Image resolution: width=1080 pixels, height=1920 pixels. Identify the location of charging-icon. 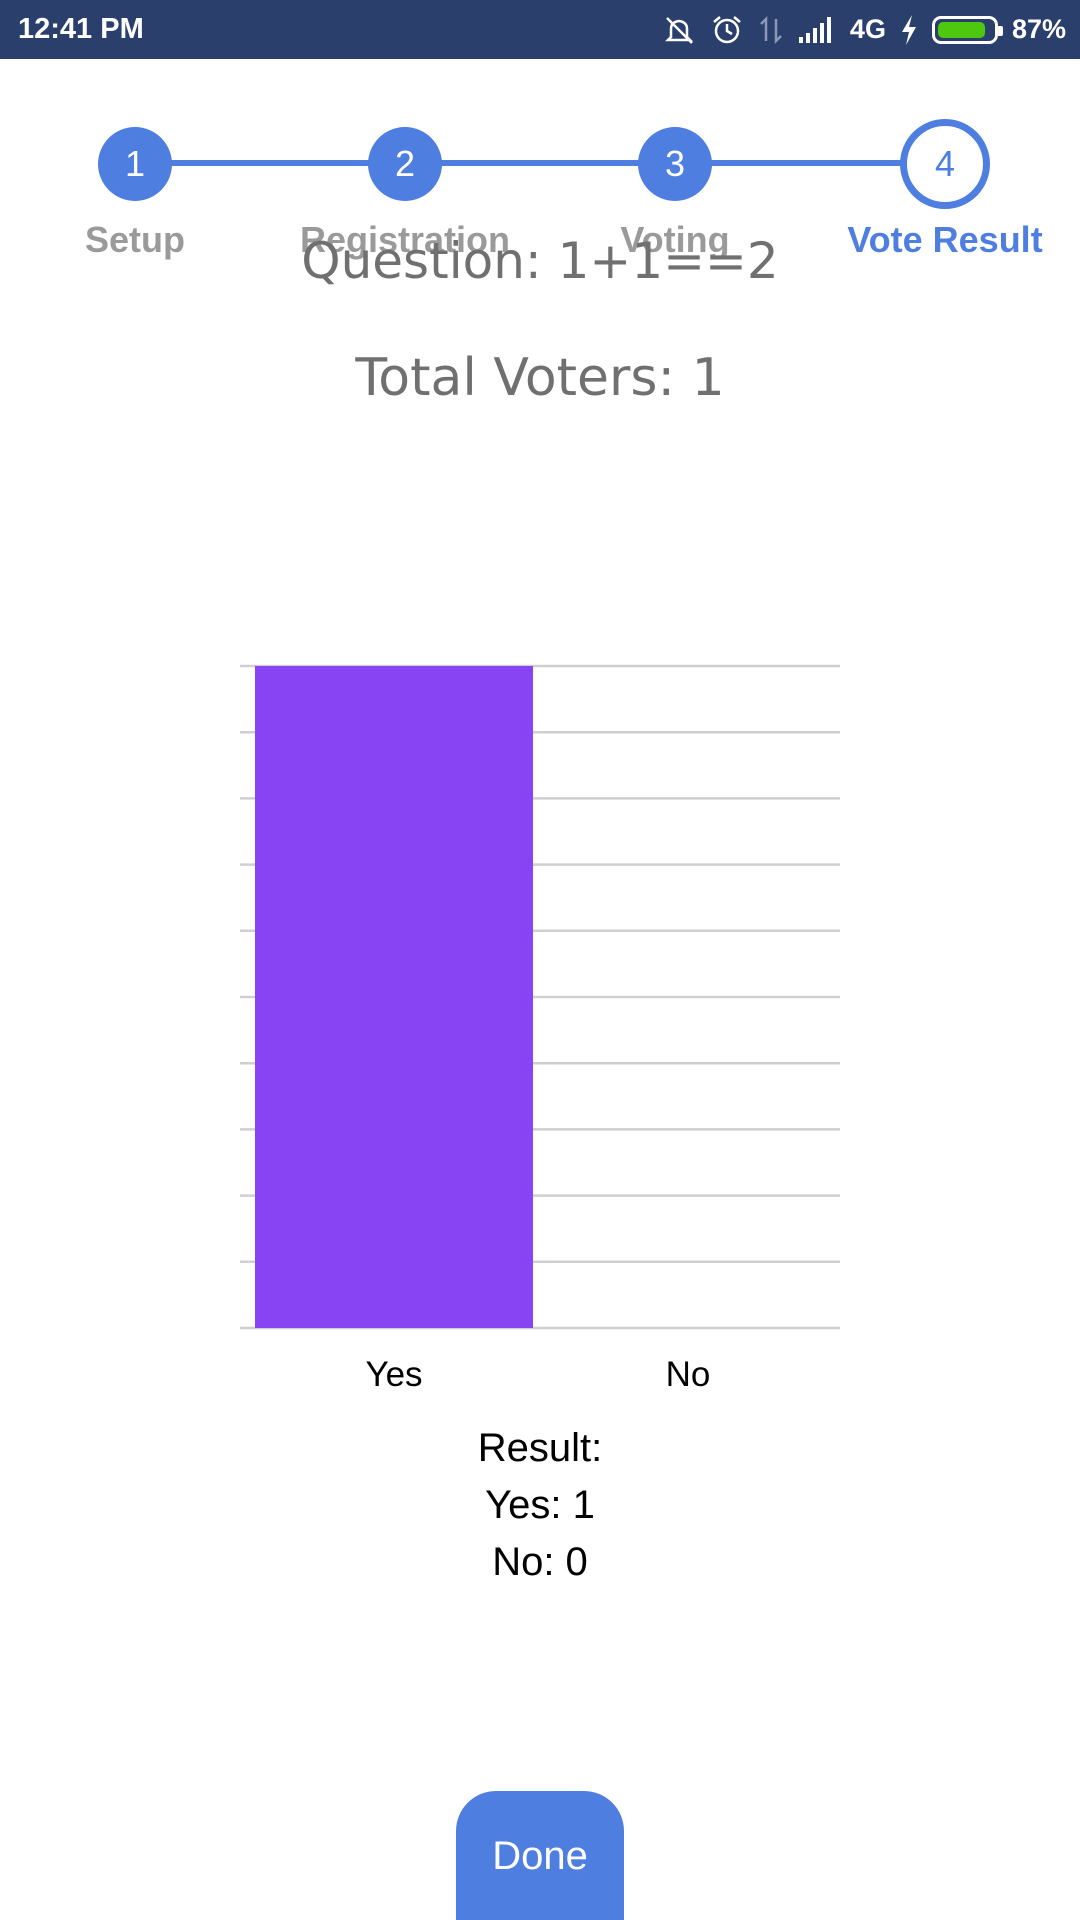
(908, 29).